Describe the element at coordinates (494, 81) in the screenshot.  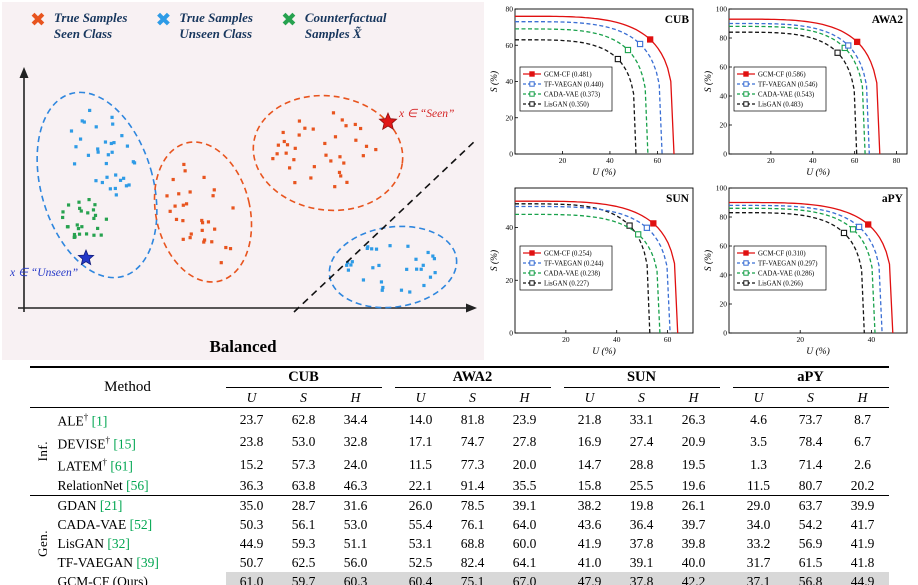
I see `chart-ylabel: S (%)` at that location.